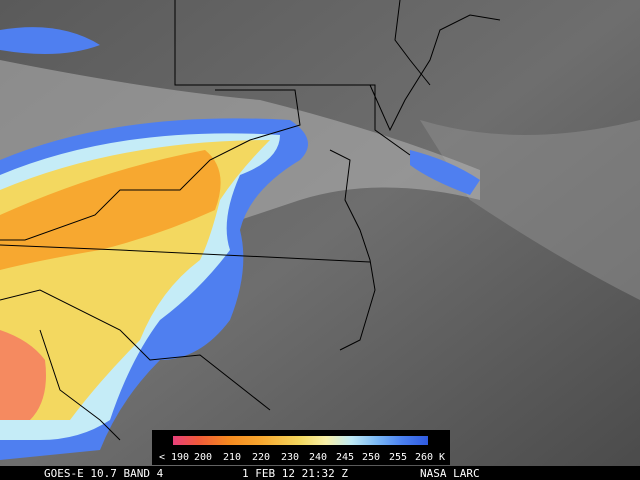 The image size is (640, 480). I want to click on legend-label: < 190, so click(174, 457).